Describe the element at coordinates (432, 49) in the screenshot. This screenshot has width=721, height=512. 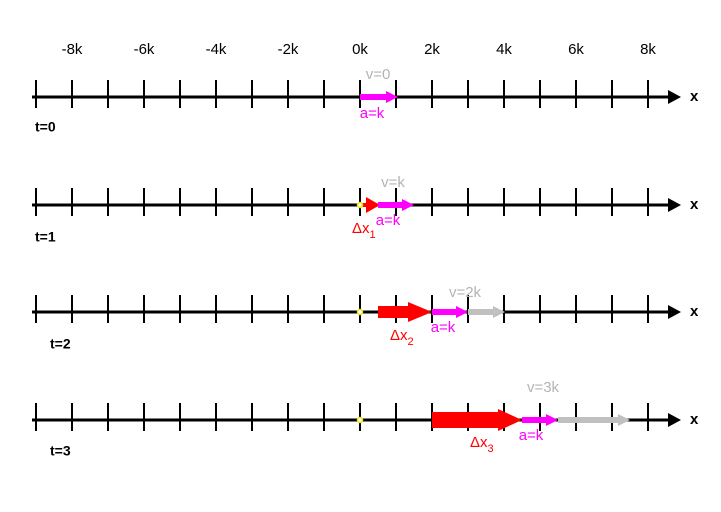
I see `scale-label: 2k` at that location.